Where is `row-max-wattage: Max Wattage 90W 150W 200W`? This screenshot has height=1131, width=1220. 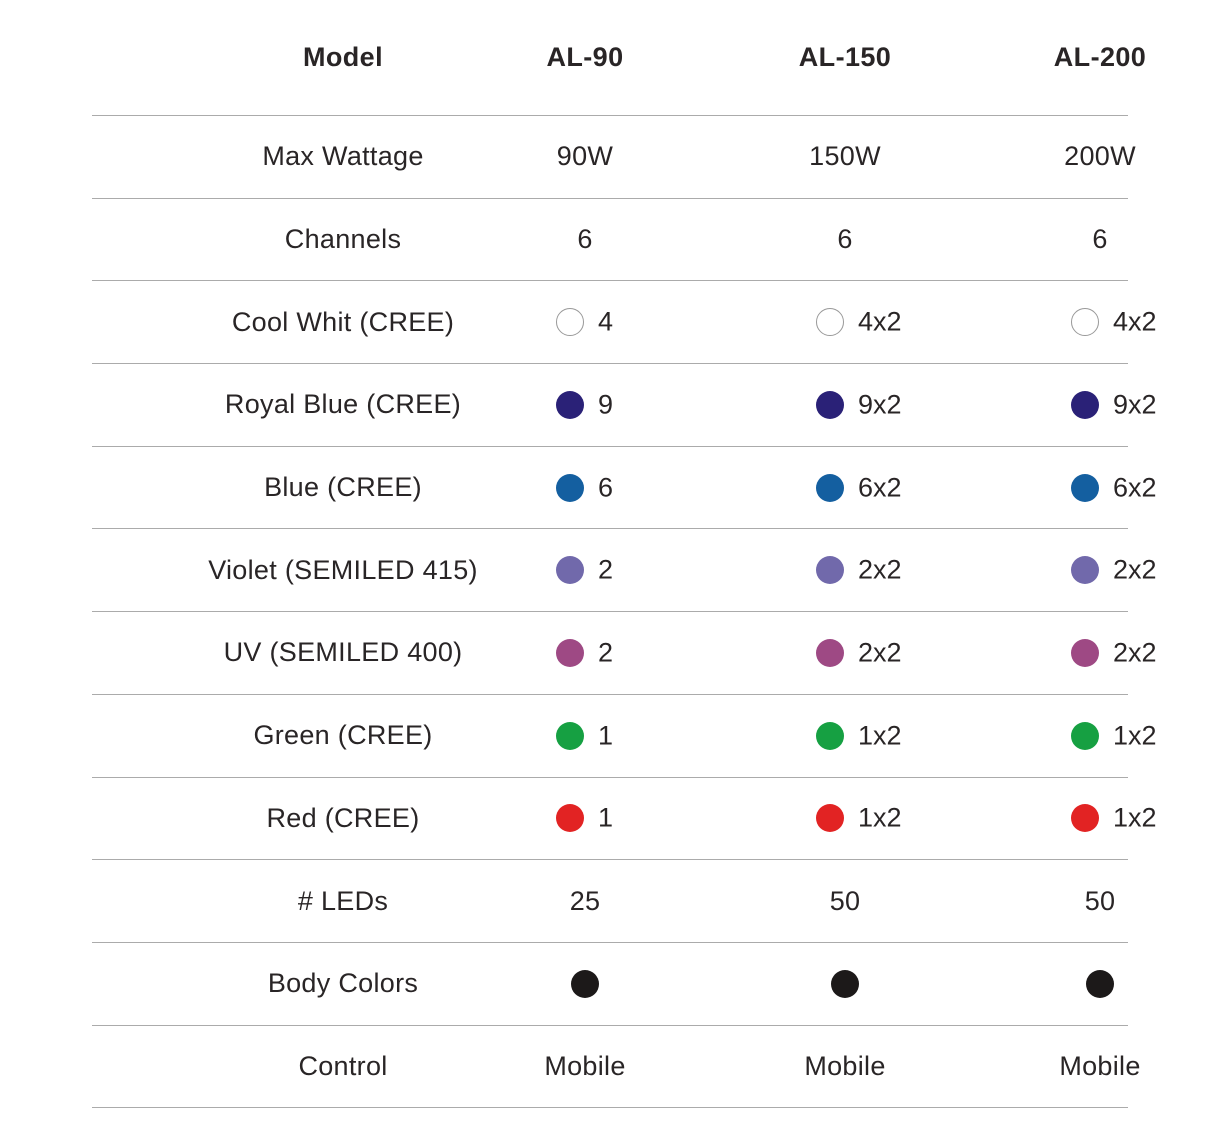 row-max-wattage: Max Wattage 90W 150W 200W is located at coordinates (614, 157).